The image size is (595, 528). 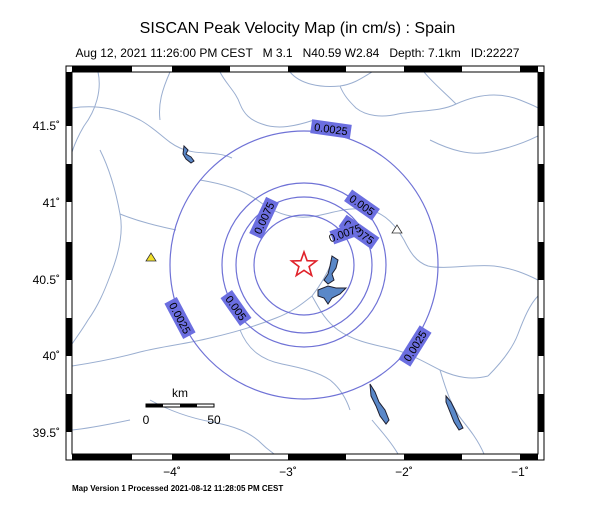 I want to click on scale-bar-label-50: 50, so click(x=214, y=420).